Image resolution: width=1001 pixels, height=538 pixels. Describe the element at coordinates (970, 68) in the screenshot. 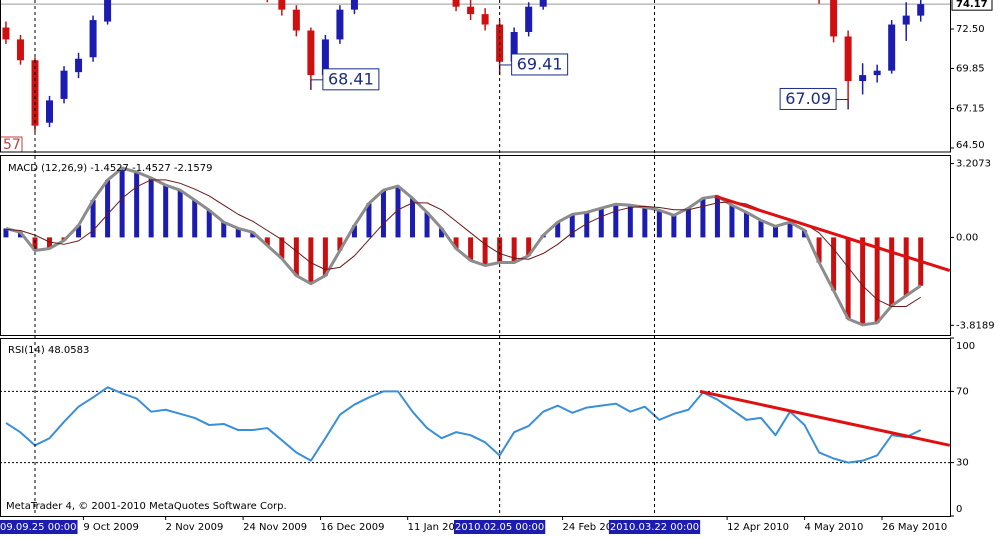

I see `y-tick-label: 69.85` at that location.